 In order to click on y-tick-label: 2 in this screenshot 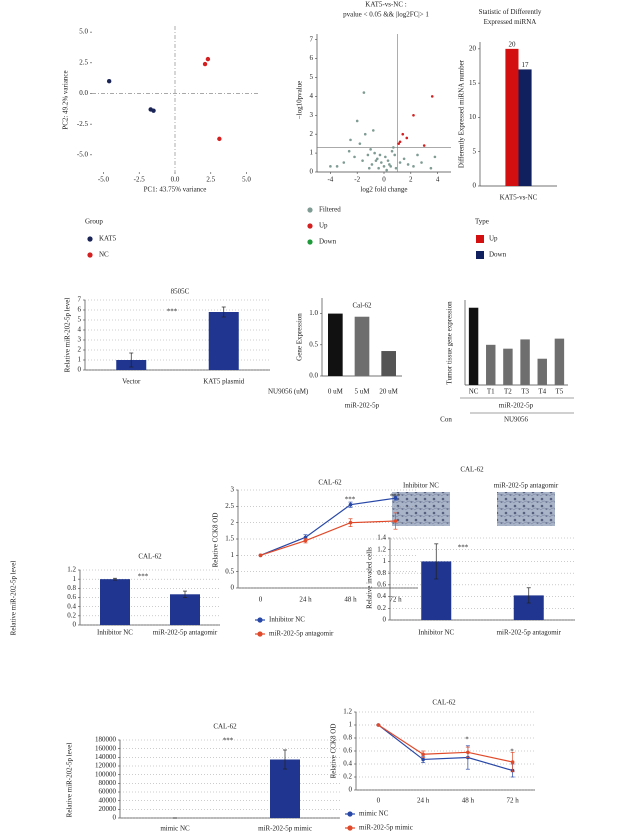, I will do `click(233, 522)`.